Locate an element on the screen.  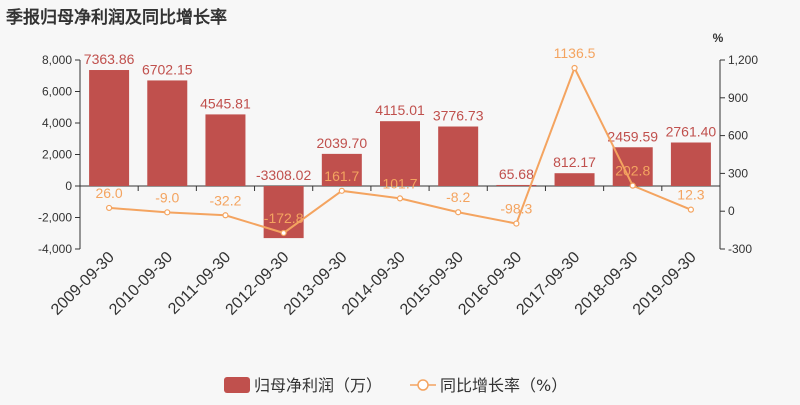
bar-data-label: 6702.15 is located at coordinates (167, 69).